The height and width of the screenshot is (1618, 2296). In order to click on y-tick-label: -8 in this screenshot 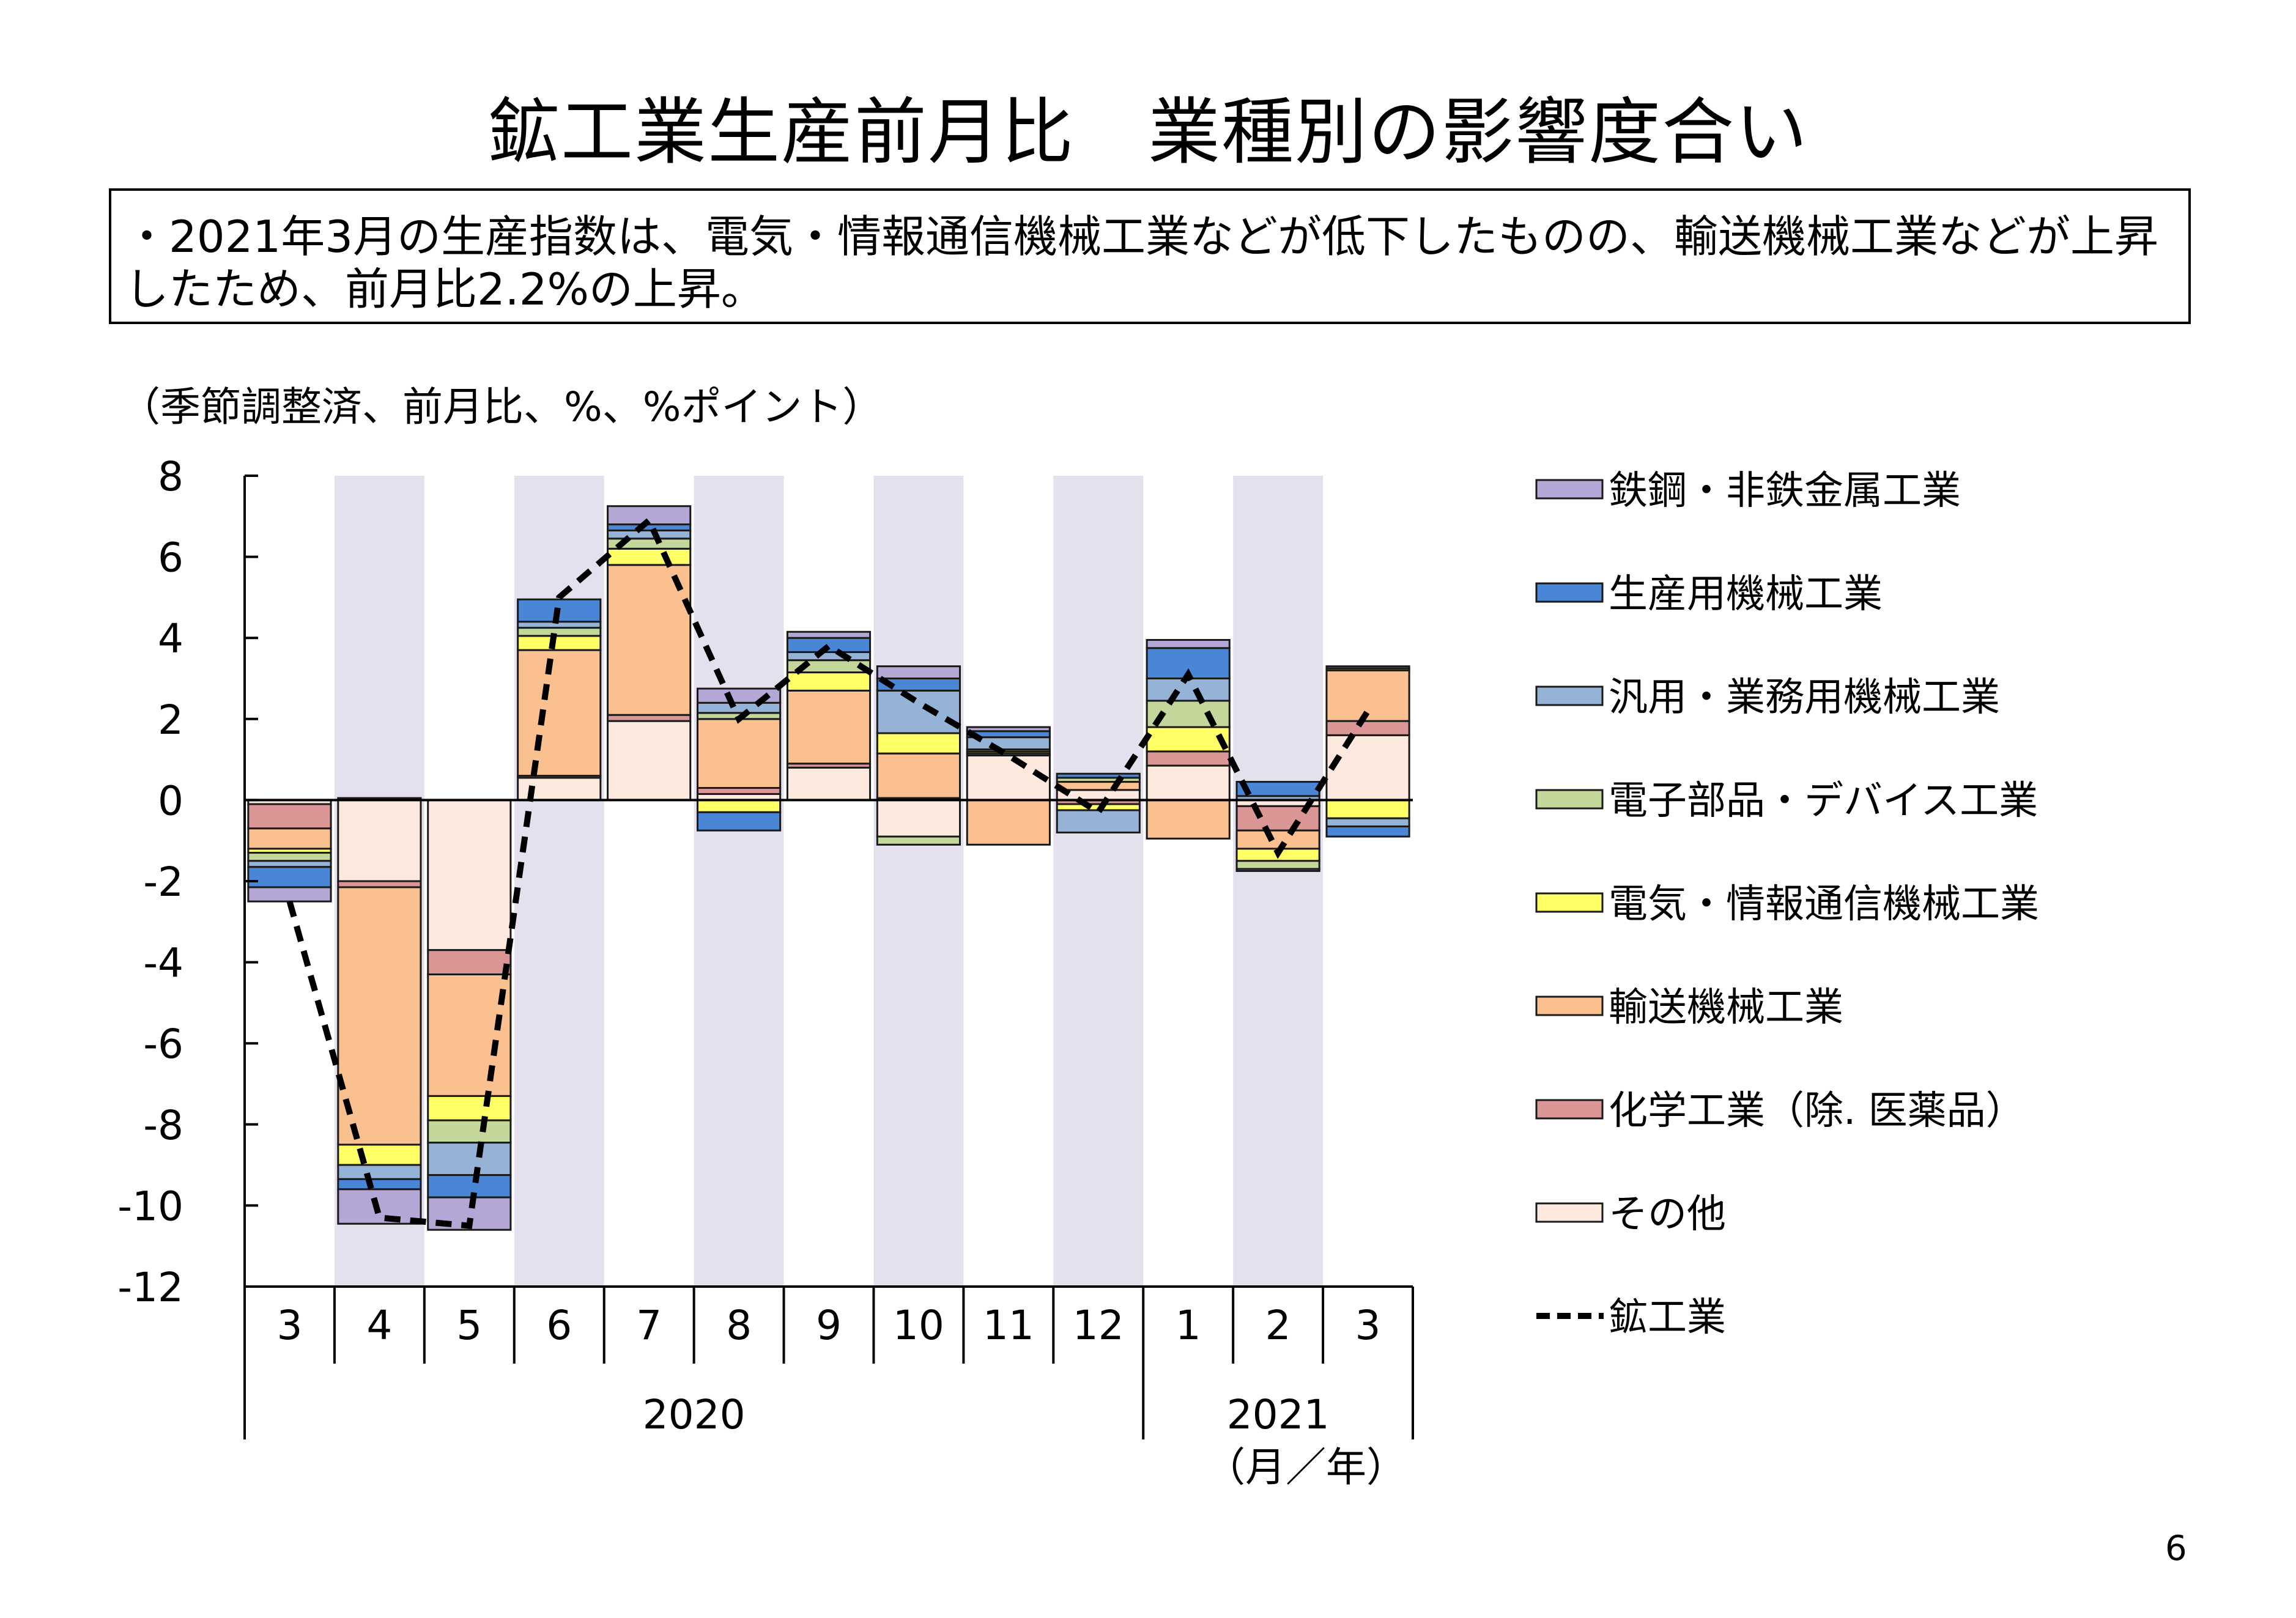, I will do `click(163, 1126)`.